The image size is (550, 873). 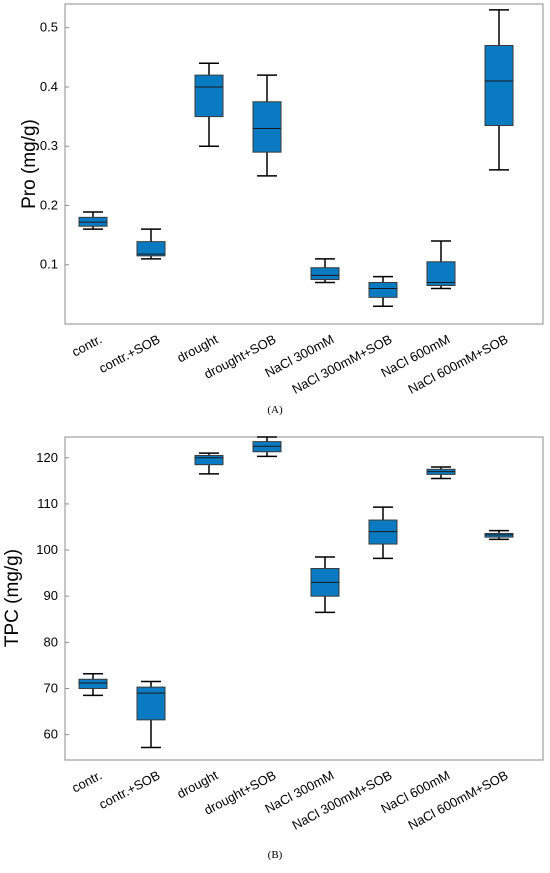 I want to click on panel-label: (B), so click(x=275, y=855).